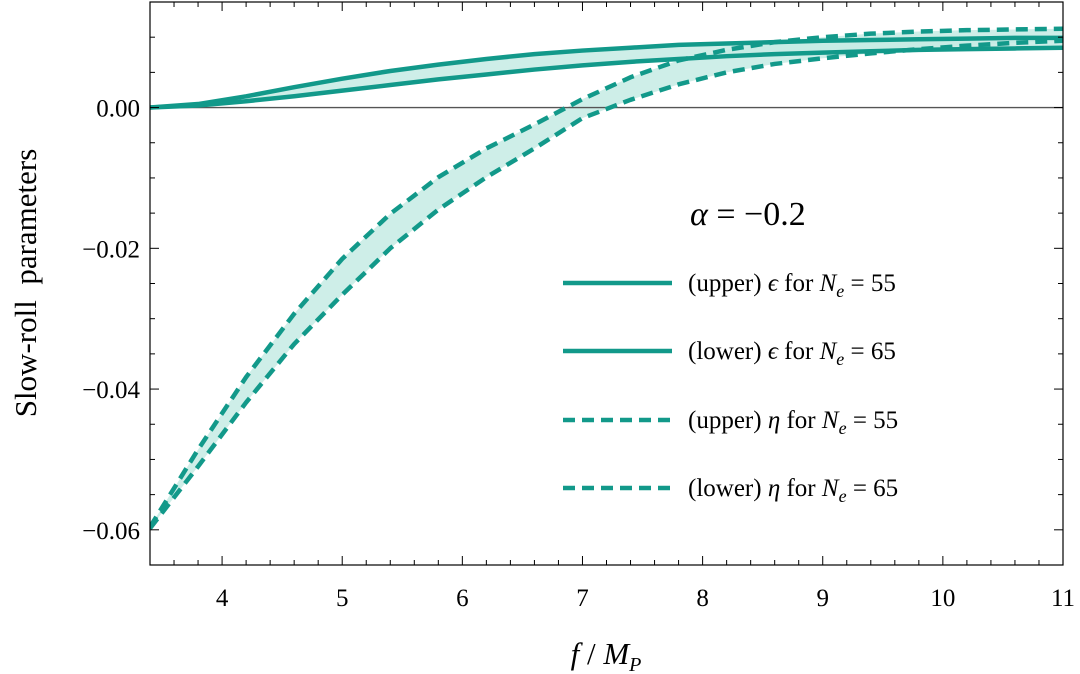  I want to click on legend-entry: (upper) ϵ for Ne = 55, so click(729, 285).